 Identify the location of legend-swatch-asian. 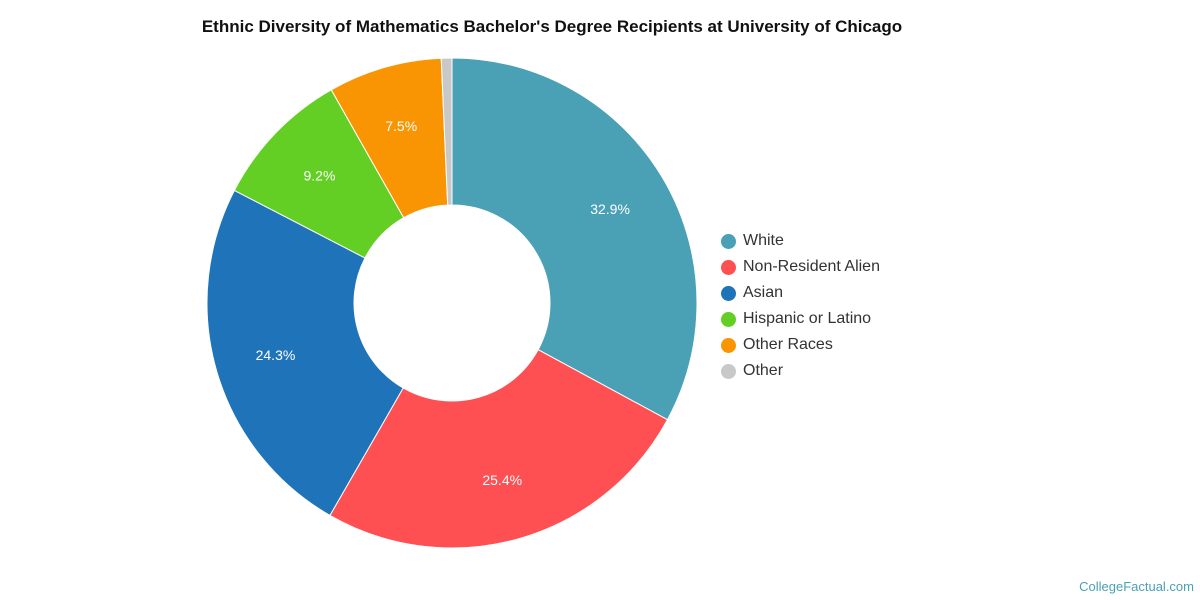
(728, 293).